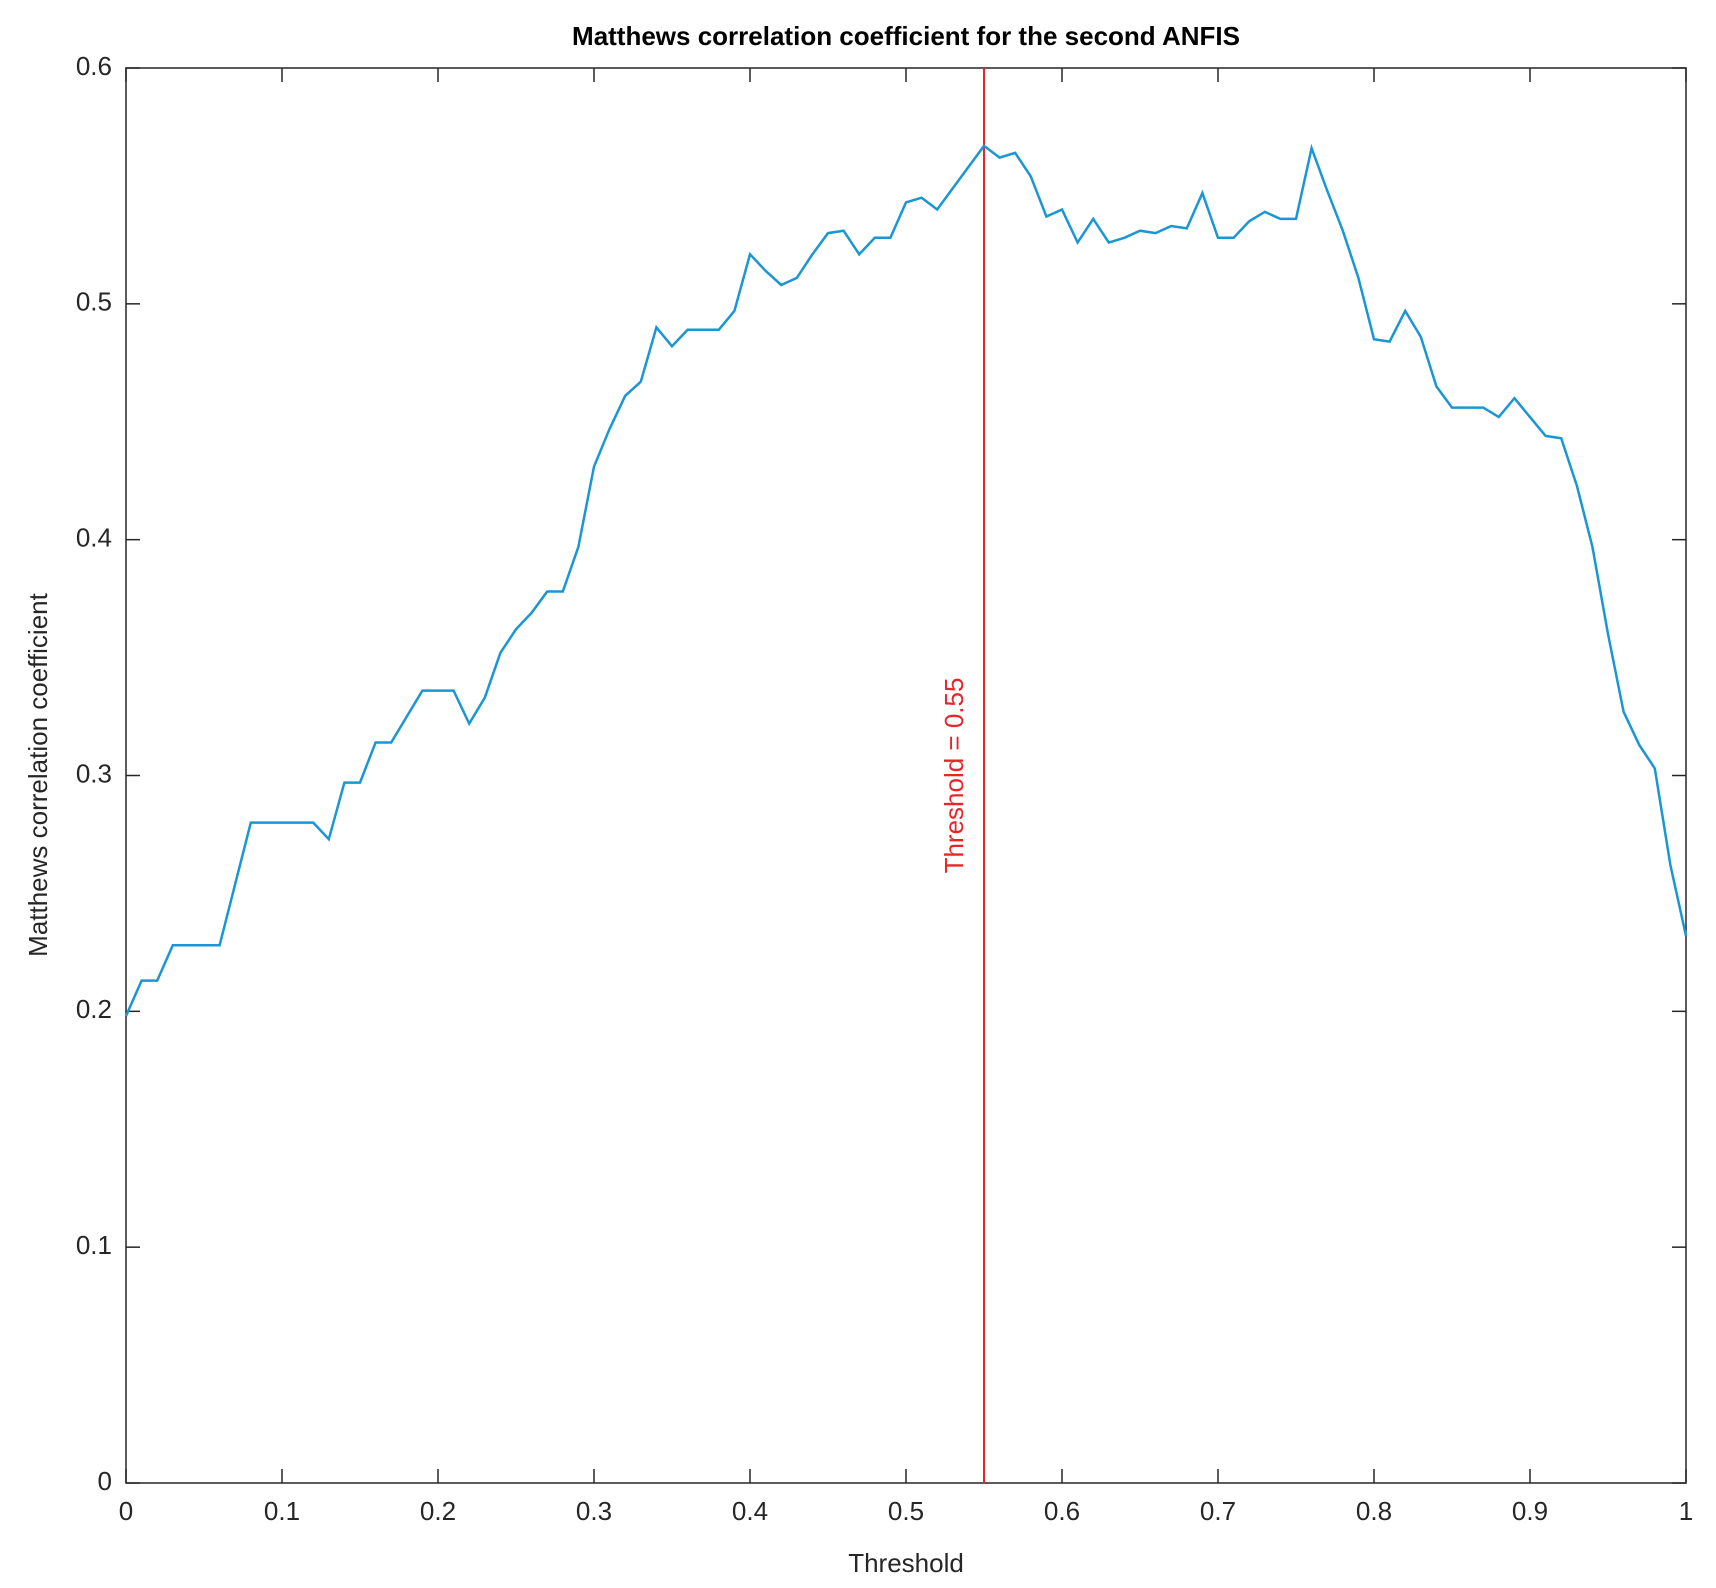 The image size is (1716, 1588). What do you see at coordinates (594, 1511) in the screenshot?
I see `x-tick-label: 0.3` at bounding box center [594, 1511].